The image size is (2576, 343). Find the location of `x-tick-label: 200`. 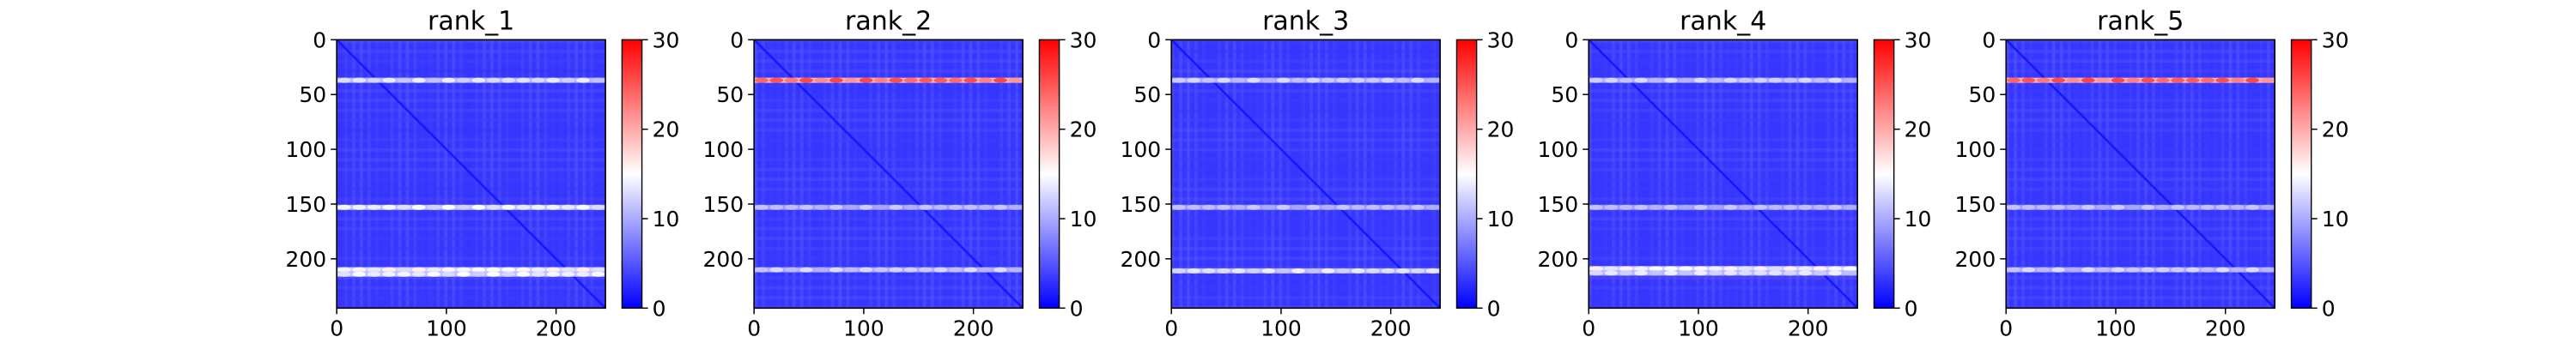

x-tick-label: 200 is located at coordinates (973, 328).